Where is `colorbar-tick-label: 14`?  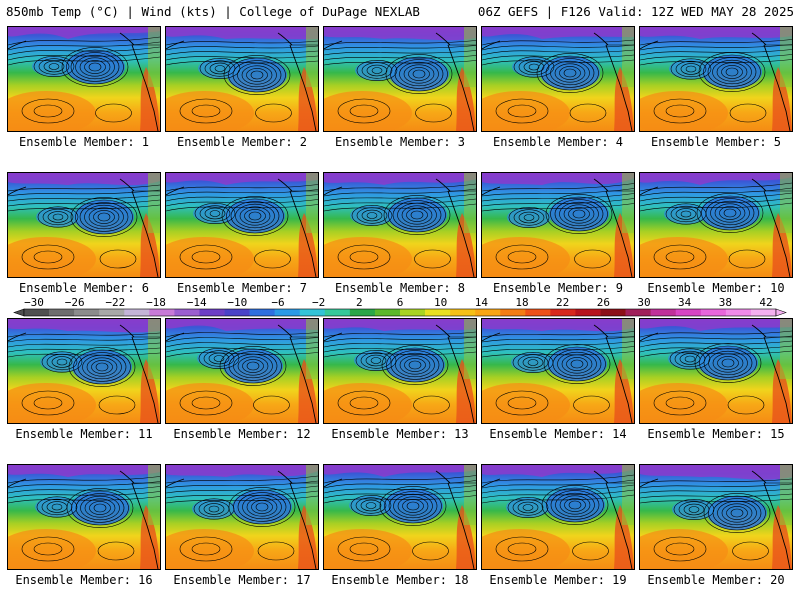 colorbar-tick-label: 14 is located at coordinates (481, 302).